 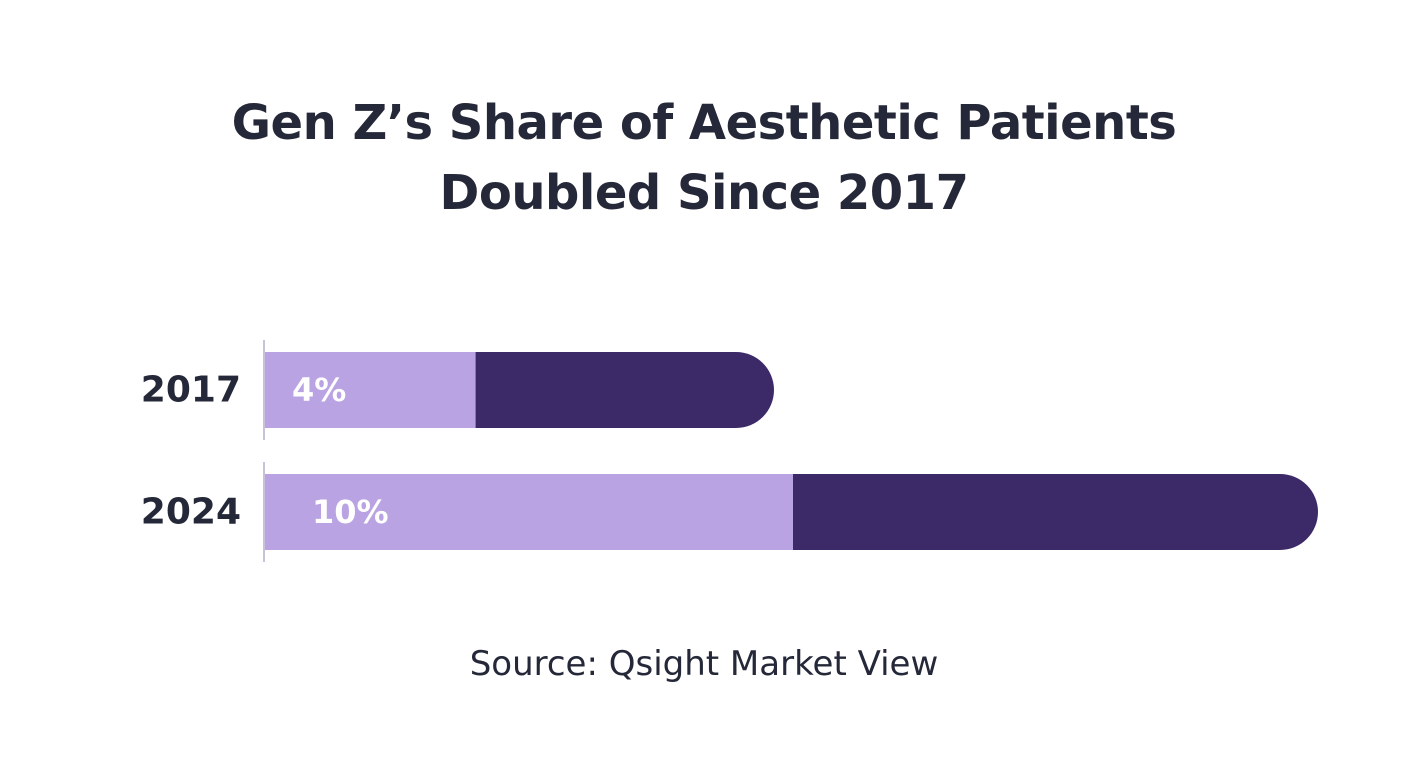 I want to click on bar-share-2017, so click(x=370, y=390).